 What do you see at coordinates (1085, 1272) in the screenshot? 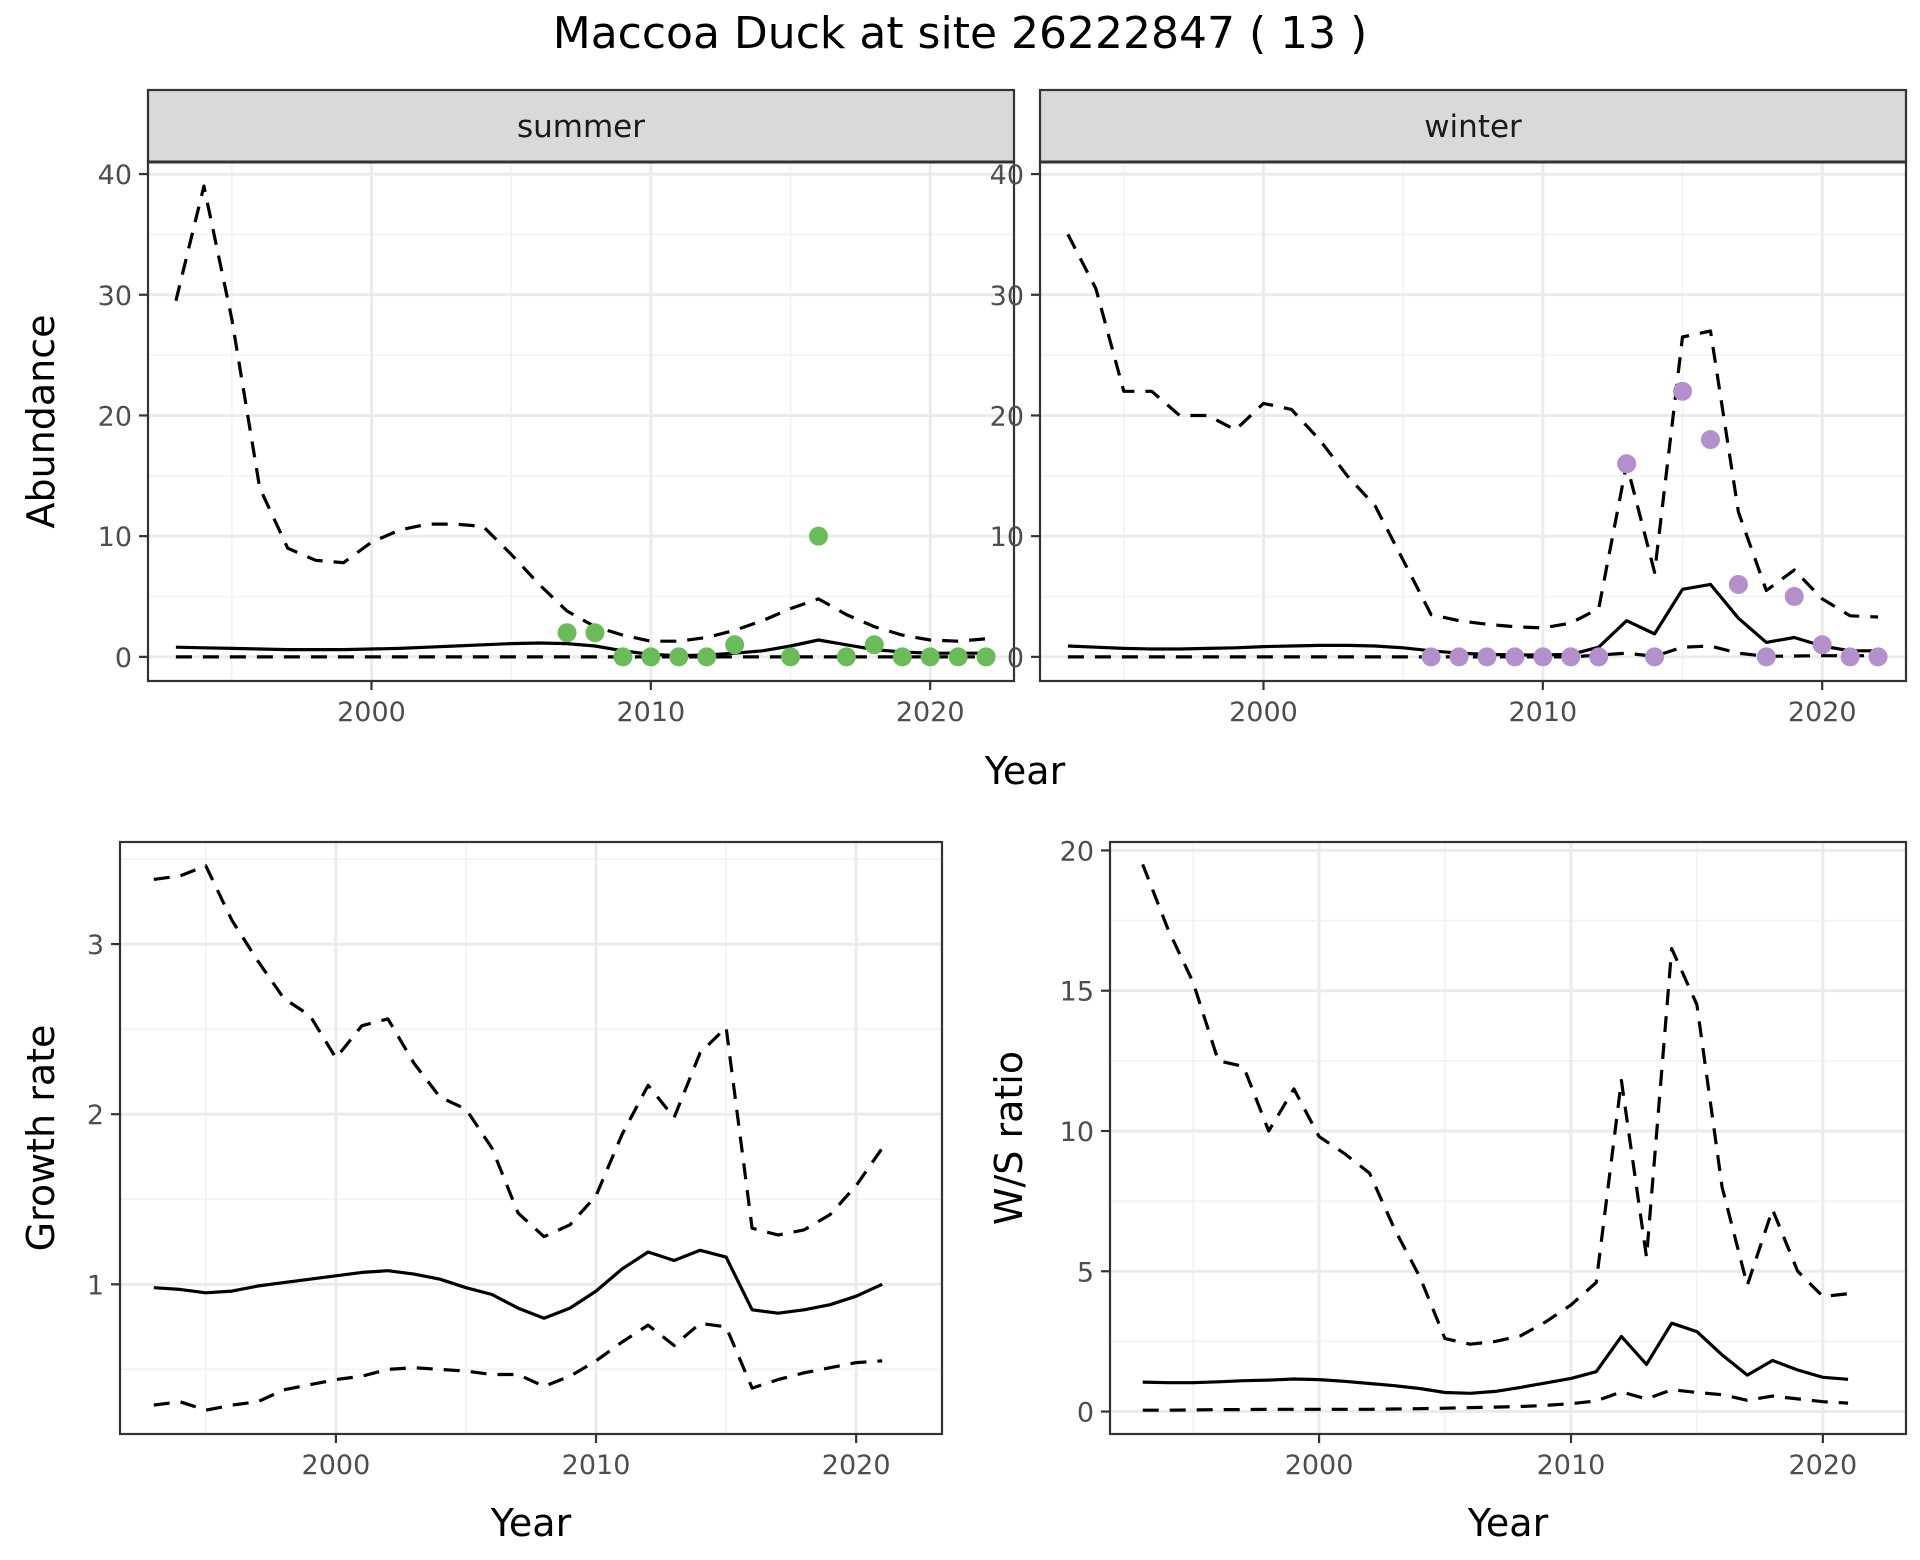
I see `y-tick-label: 5` at bounding box center [1085, 1272].